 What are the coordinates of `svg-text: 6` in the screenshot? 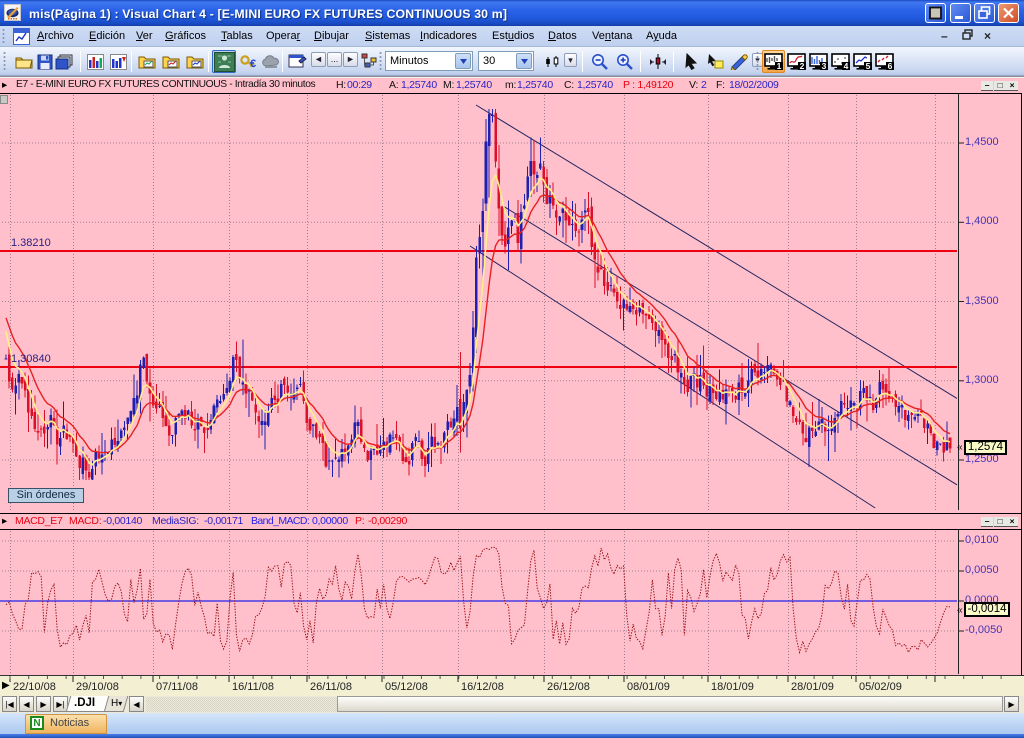 It's located at (889, 66).